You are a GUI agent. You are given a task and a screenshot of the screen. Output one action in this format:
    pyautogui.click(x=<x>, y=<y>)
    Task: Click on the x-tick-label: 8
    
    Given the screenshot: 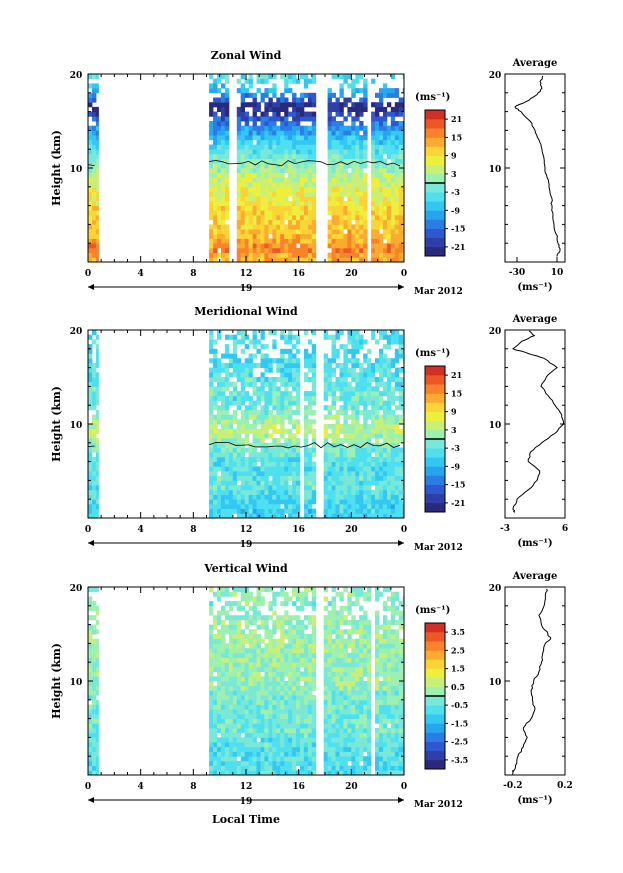 What is the action you would take?
    pyautogui.click(x=193, y=530)
    